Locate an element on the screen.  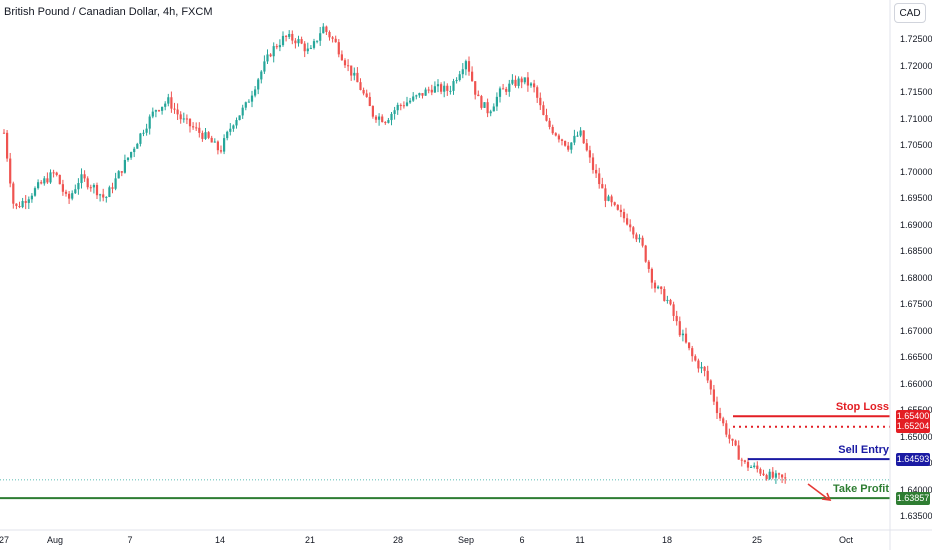
time-tick-label: 11 is located at coordinates (580, 540).